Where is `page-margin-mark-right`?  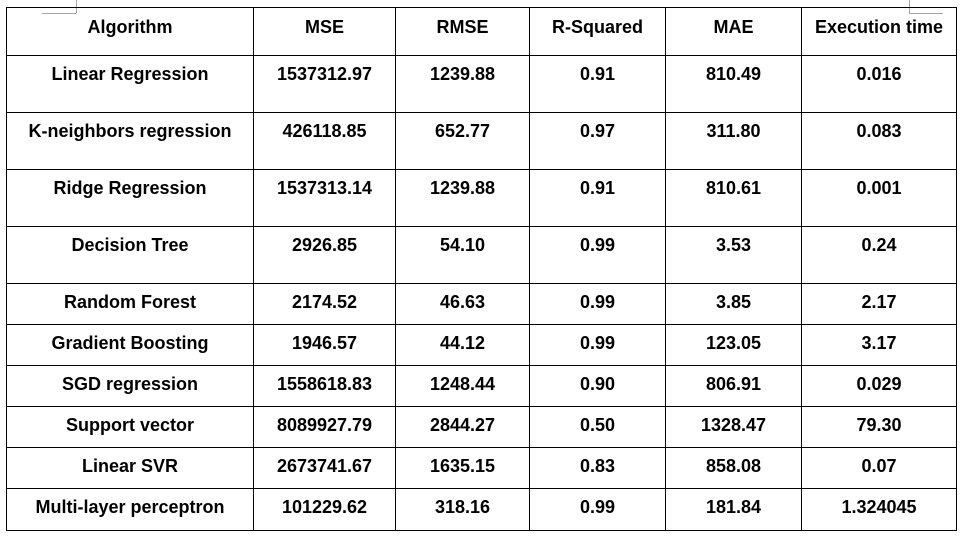 page-margin-mark-right is located at coordinates (909, 6).